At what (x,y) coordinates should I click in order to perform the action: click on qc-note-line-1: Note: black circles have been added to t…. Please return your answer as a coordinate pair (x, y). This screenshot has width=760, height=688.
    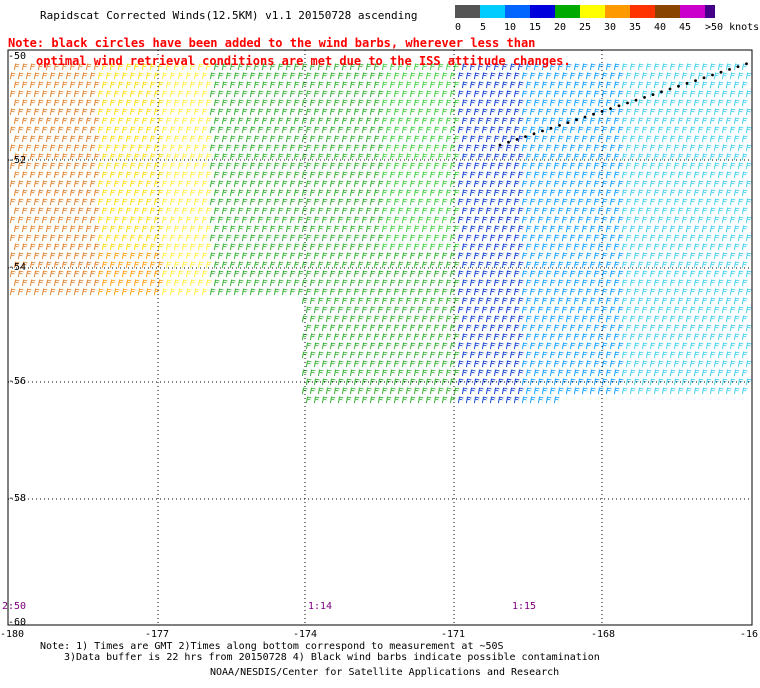
    Looking at the image, I should click on (272, 43).